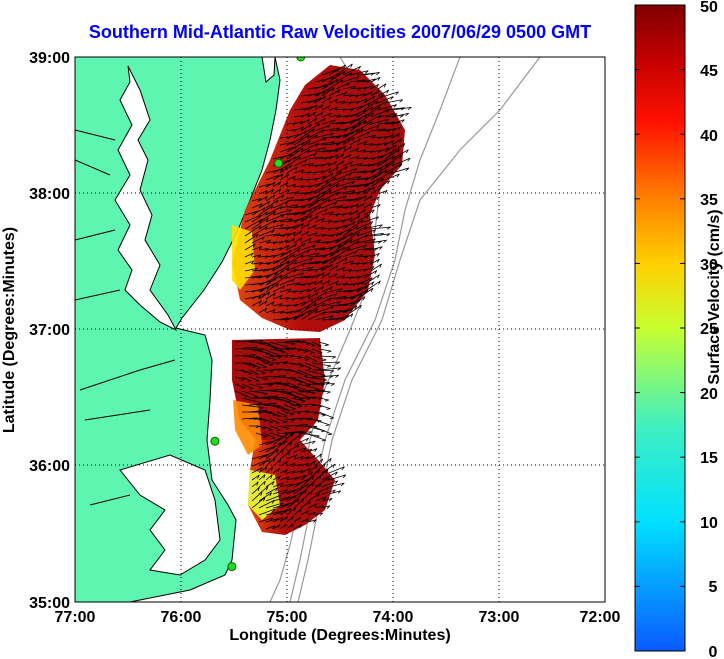 The image size is (724, 659). Describe the element at coordinates (709, 458) in the screenshot. I see `colorbar-tick-label: 15` at that location.